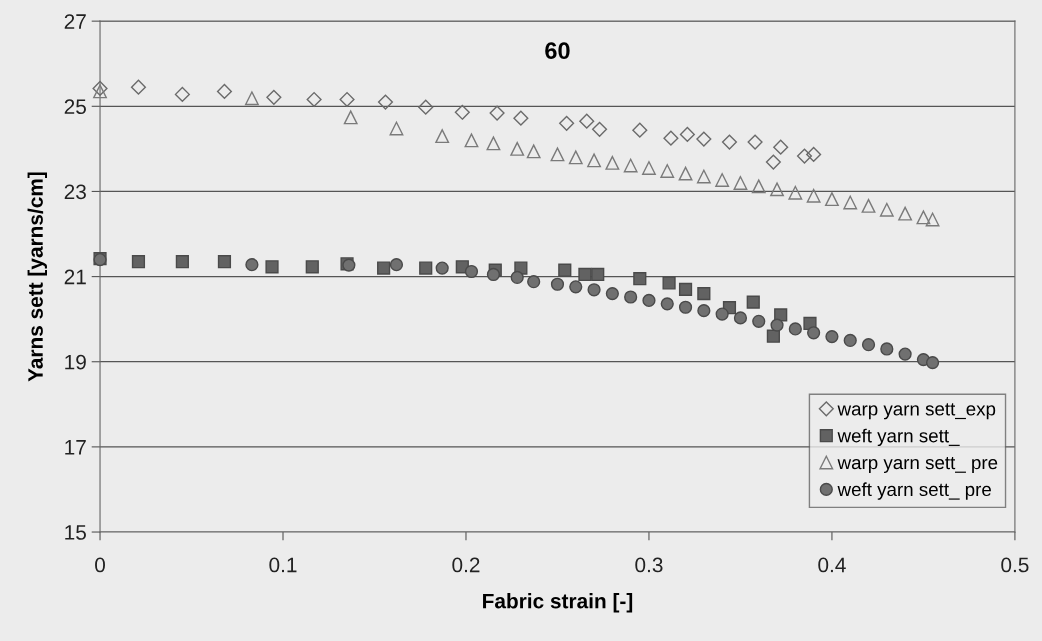 The width and height of the screenshot is (1042, 641). What do you see at coordinates (75, 447) in the screenshot?
I see `y-tick-label: 17` at bounding box center [75, 447].